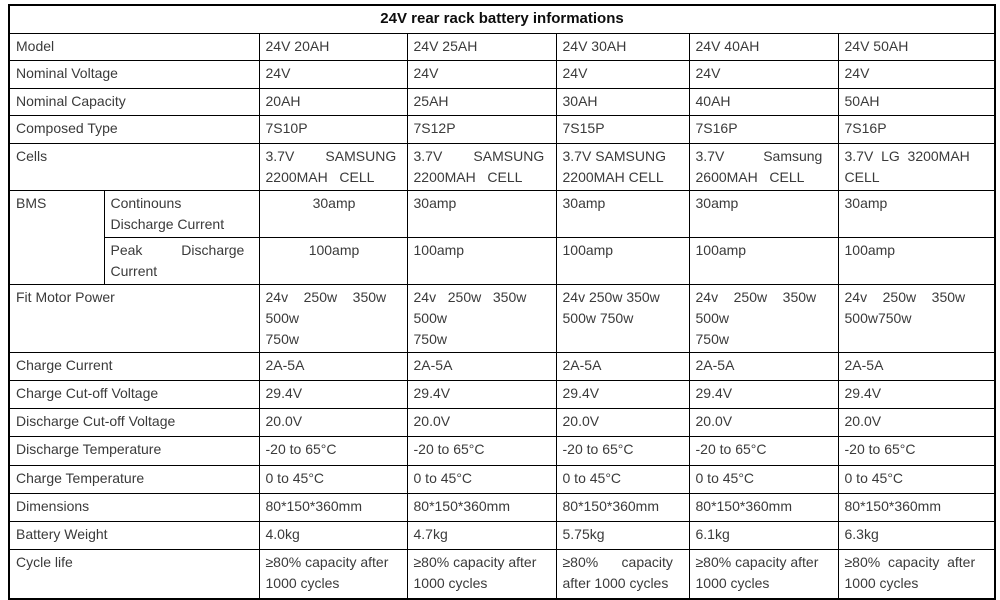  Describe the element at coordinates (916, 46) in the screenshot. I see `model-value: 24V 50AH` at that location.